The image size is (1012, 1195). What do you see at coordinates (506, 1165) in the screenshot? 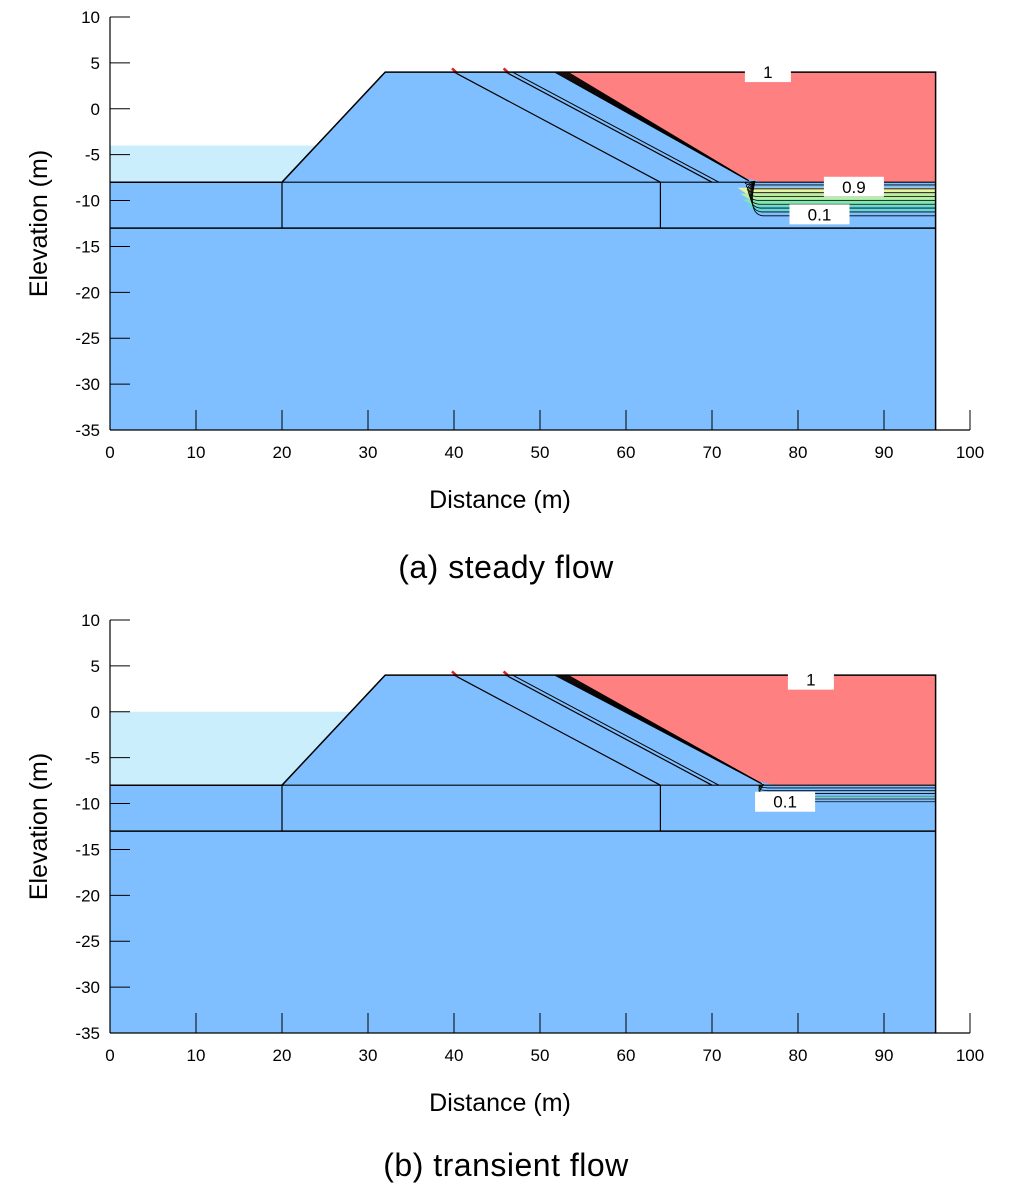
I see `figure-caption: (b) transient flow` at bounding box center [506, 1165].